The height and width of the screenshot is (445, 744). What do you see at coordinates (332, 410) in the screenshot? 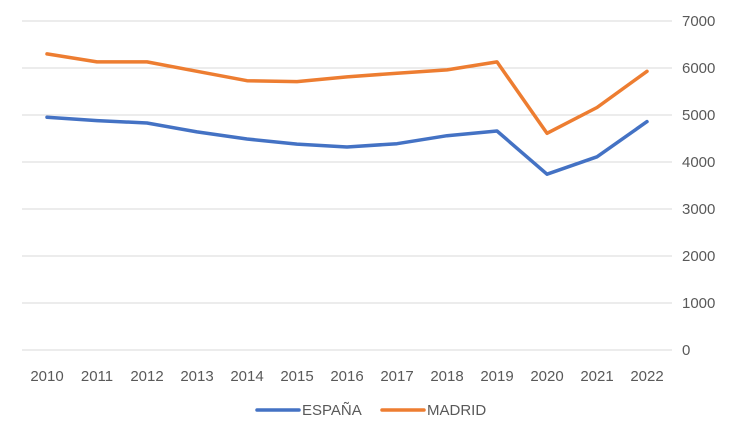
I see `legend-label-espa-a: ESPAÑA` at bounding box center [332, 410].